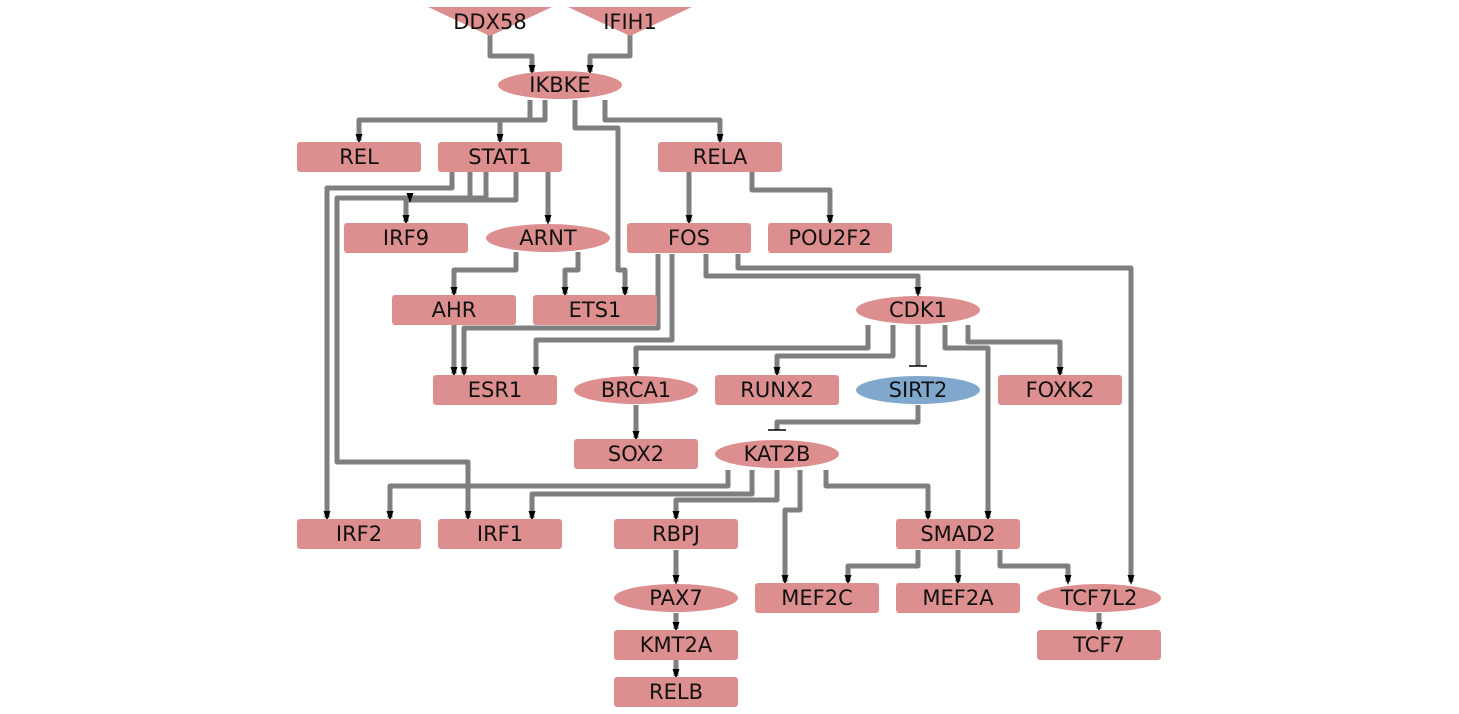 This screenshot has height=714, width=1459. I want to click on node-mef2a-label: MEF2A, so click(958, 598).